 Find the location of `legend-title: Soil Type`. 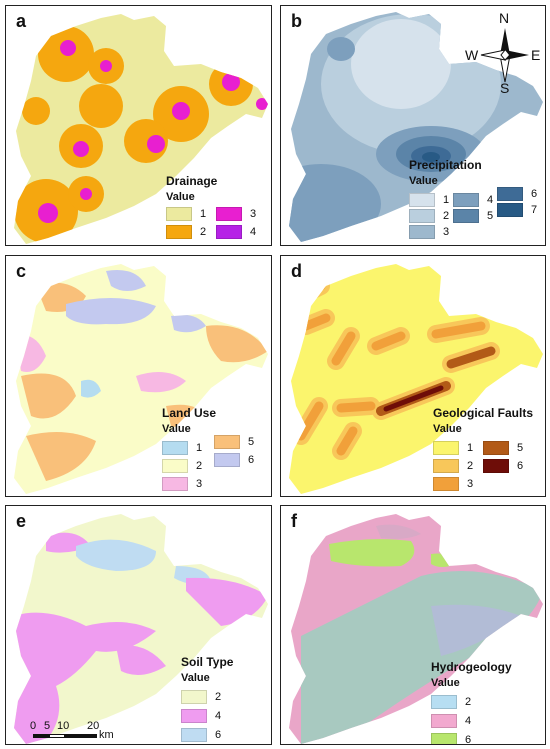

legend-title: Soil Type is located at coordinates (207, 662).